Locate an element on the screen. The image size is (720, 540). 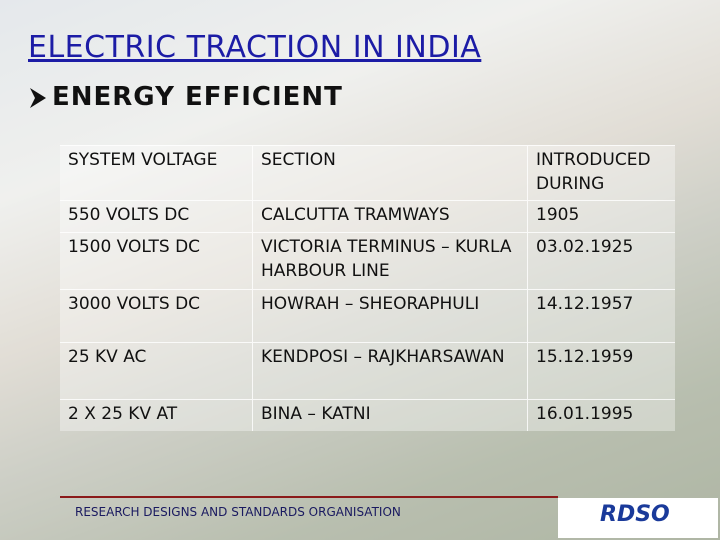
table-row: 550 VOLTS DC CALCUTTA TRAMWAYS 1905 is located at coordinates (367, 216).